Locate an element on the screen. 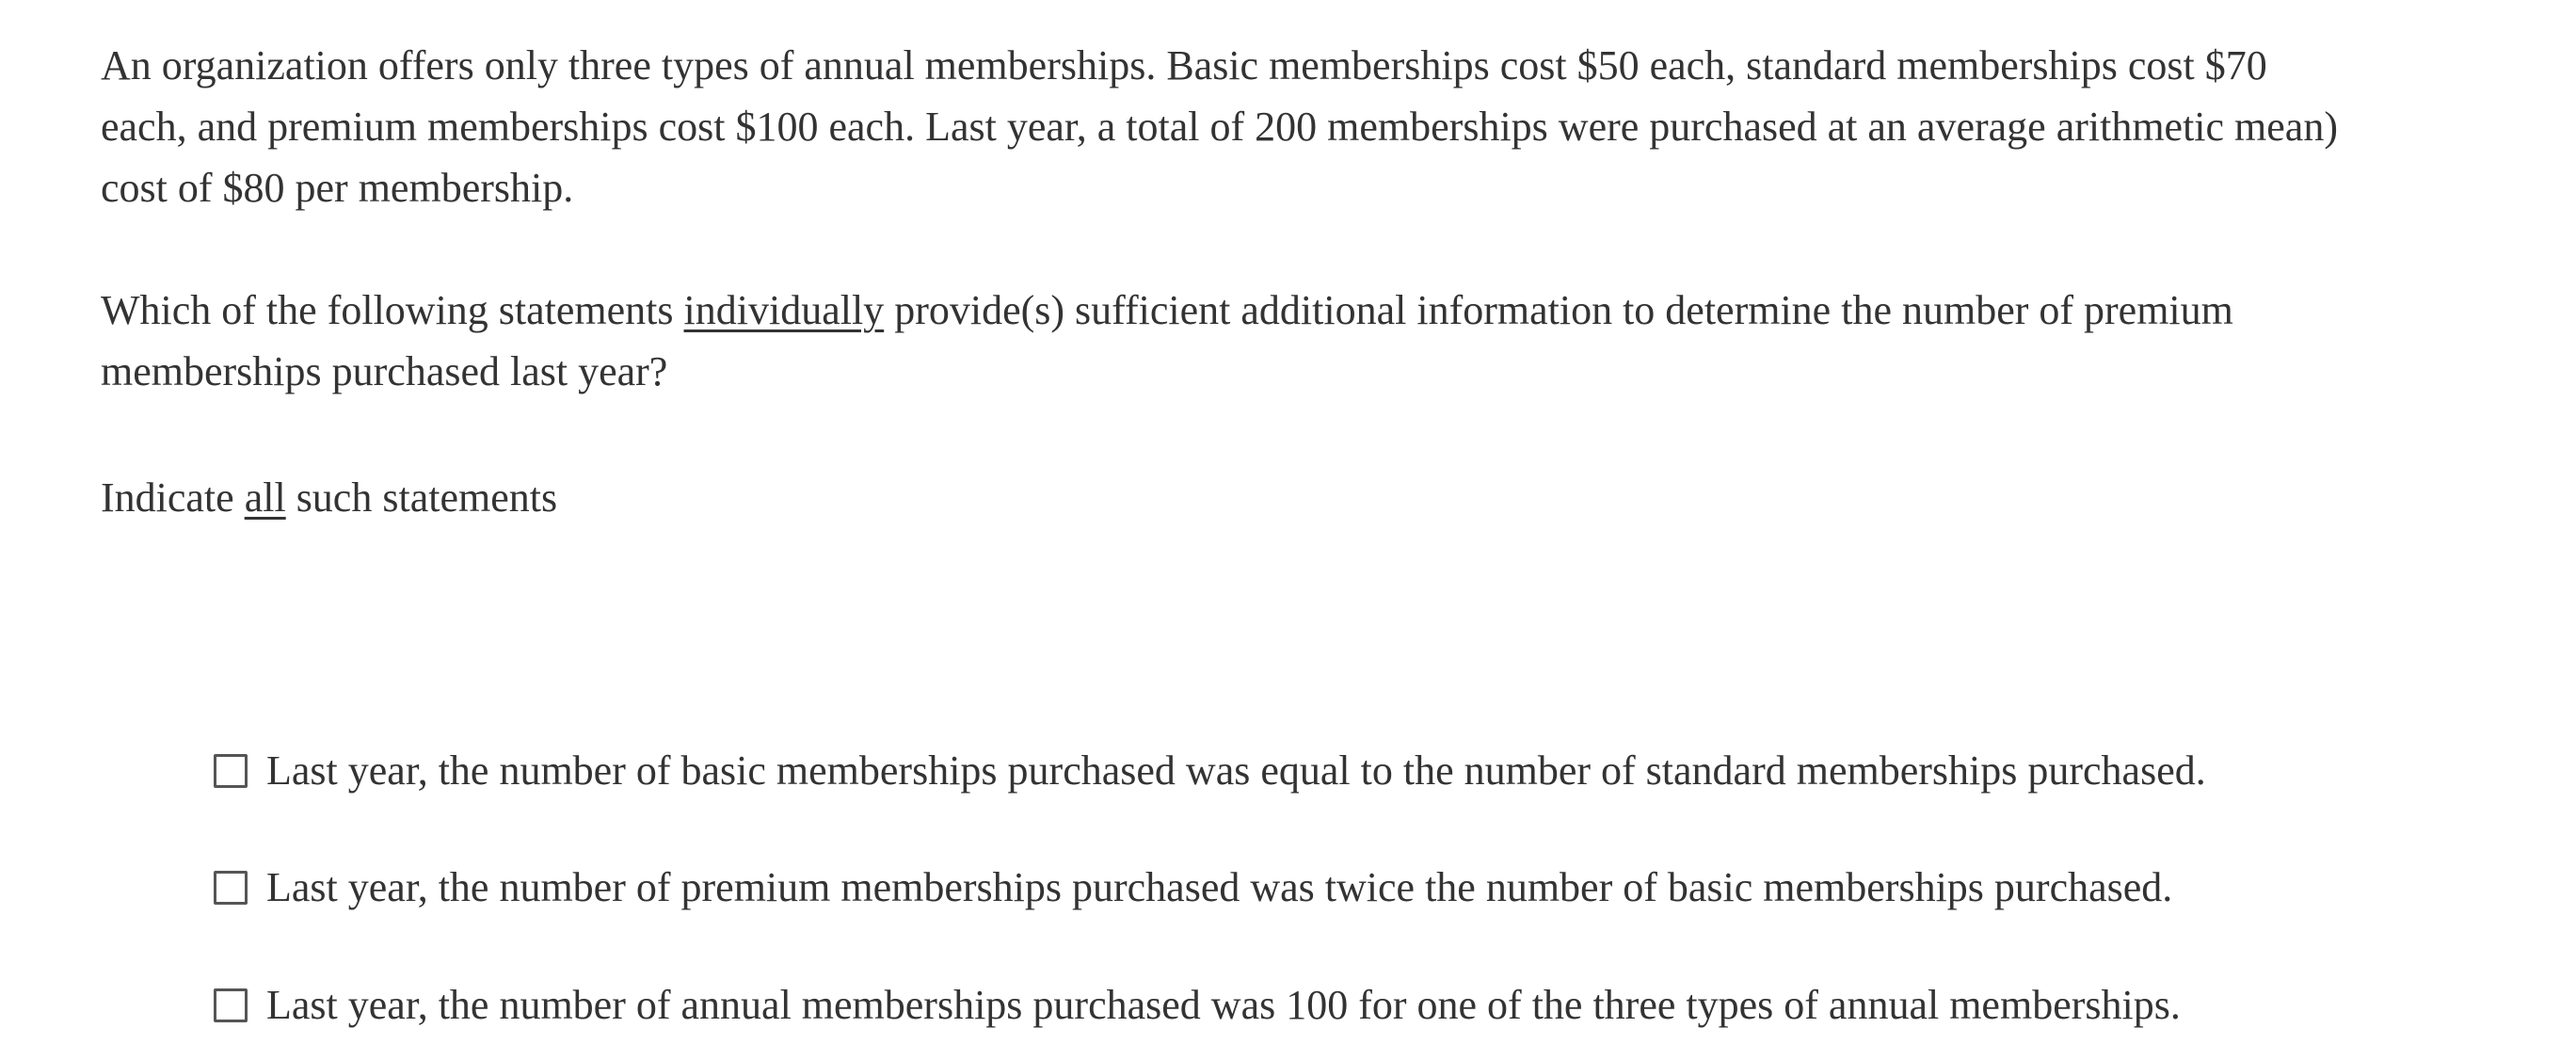  question-line-2: memberships purchased last year? is located at coordinates (384, 371).